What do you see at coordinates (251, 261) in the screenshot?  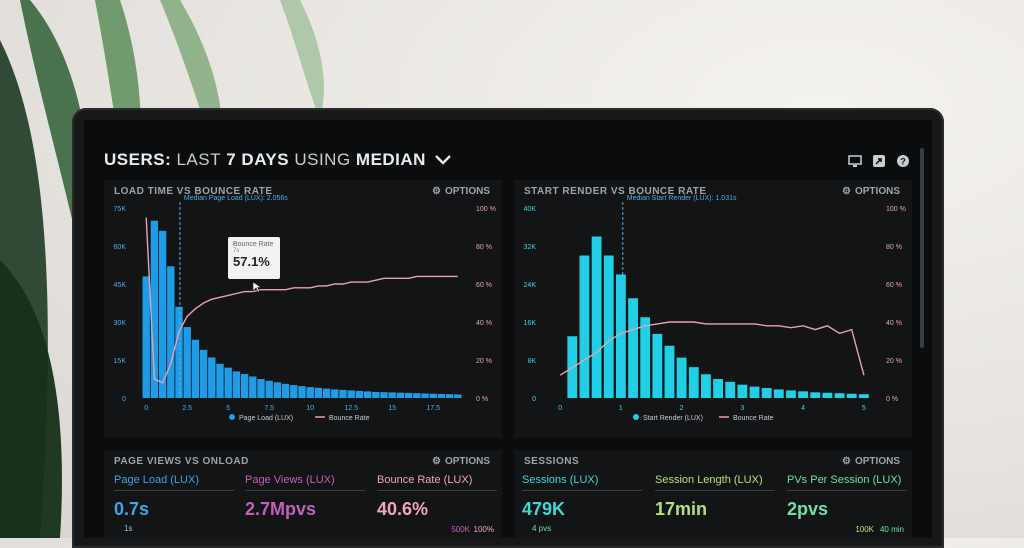 I see `tooltip-value: 57.1%` at bounding box center [251, 261].